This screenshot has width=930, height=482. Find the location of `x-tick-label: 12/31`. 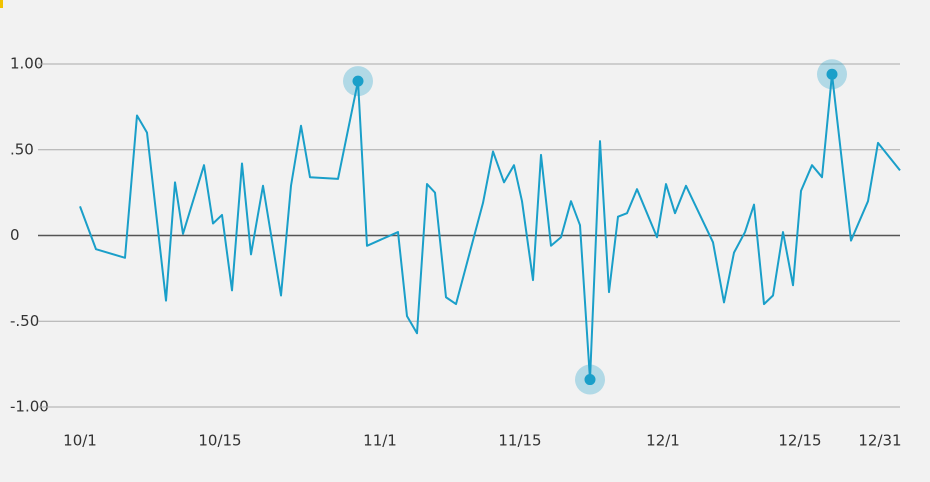

x-tick-label: 12/31 is located at coordinates (879, 441).